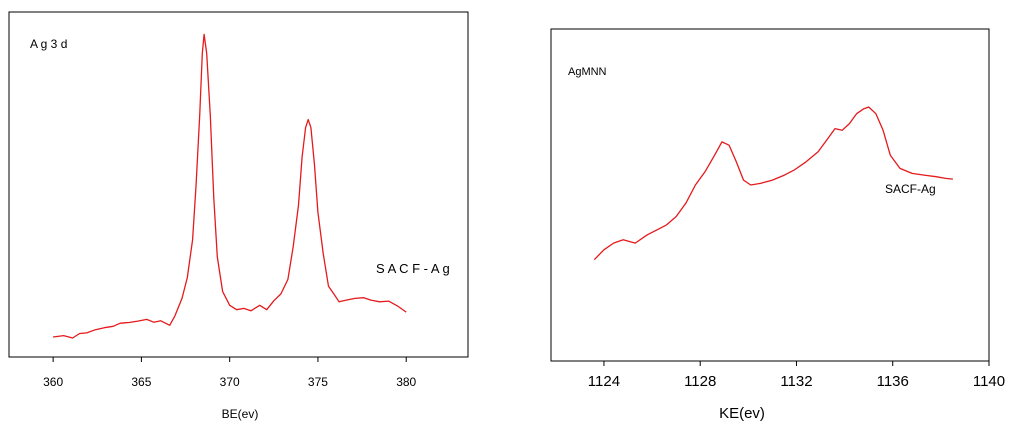 This screenshot has width=1018, height=423. What do you see at coordinates (240, 414) in the screenshot?
I see `x-axis-label: BE(ev)` at bounding box center [240, 414].